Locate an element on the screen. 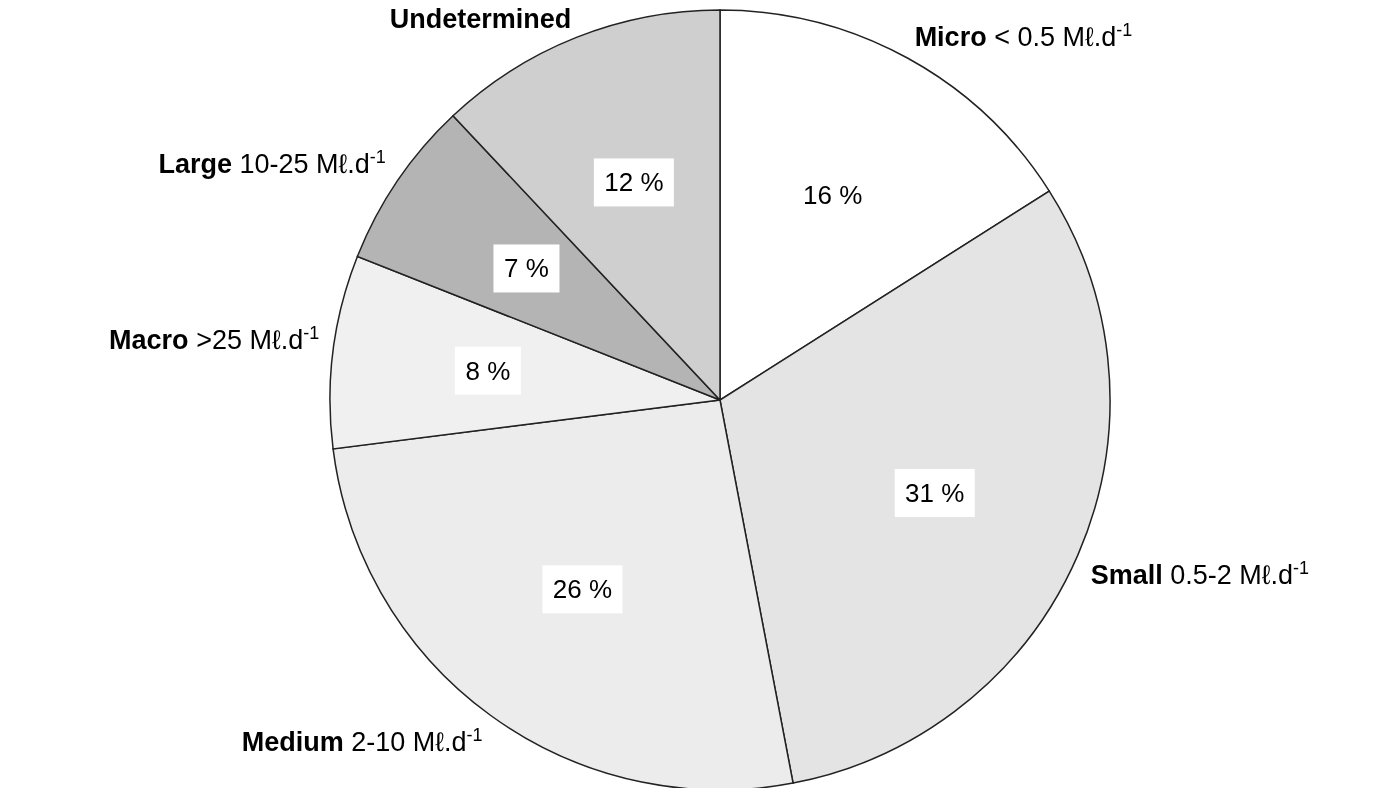 This screenshot has height=788, width=1387. slice-label: Large 10-25 Mℓ.d$^{-1}$ is located at coordinates (272, 162).